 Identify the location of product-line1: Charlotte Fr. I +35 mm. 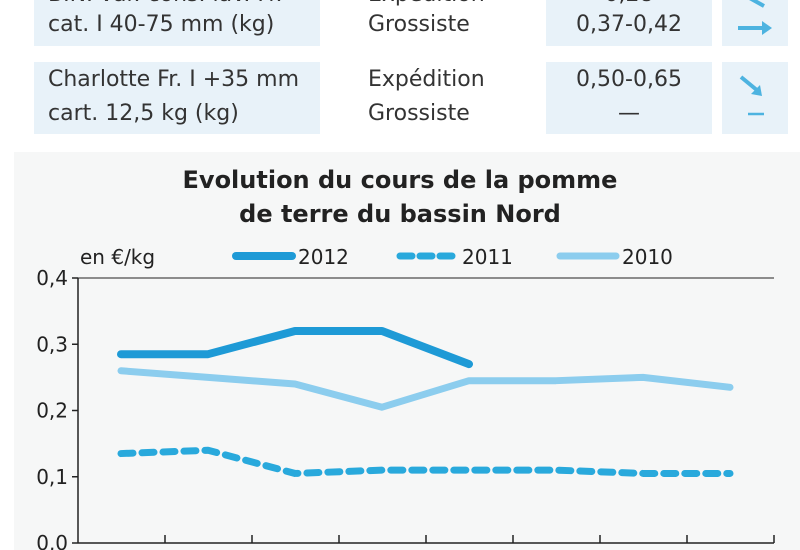
(174, 79).